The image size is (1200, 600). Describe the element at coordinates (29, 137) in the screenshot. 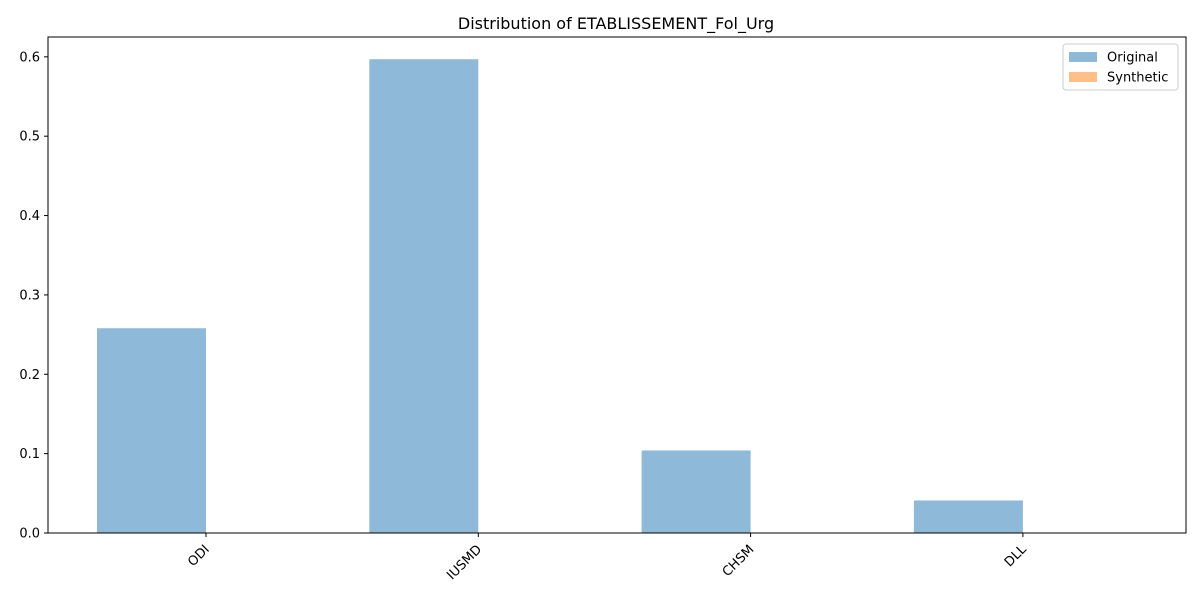

I see `y-tick-label: 0.5` at that location.